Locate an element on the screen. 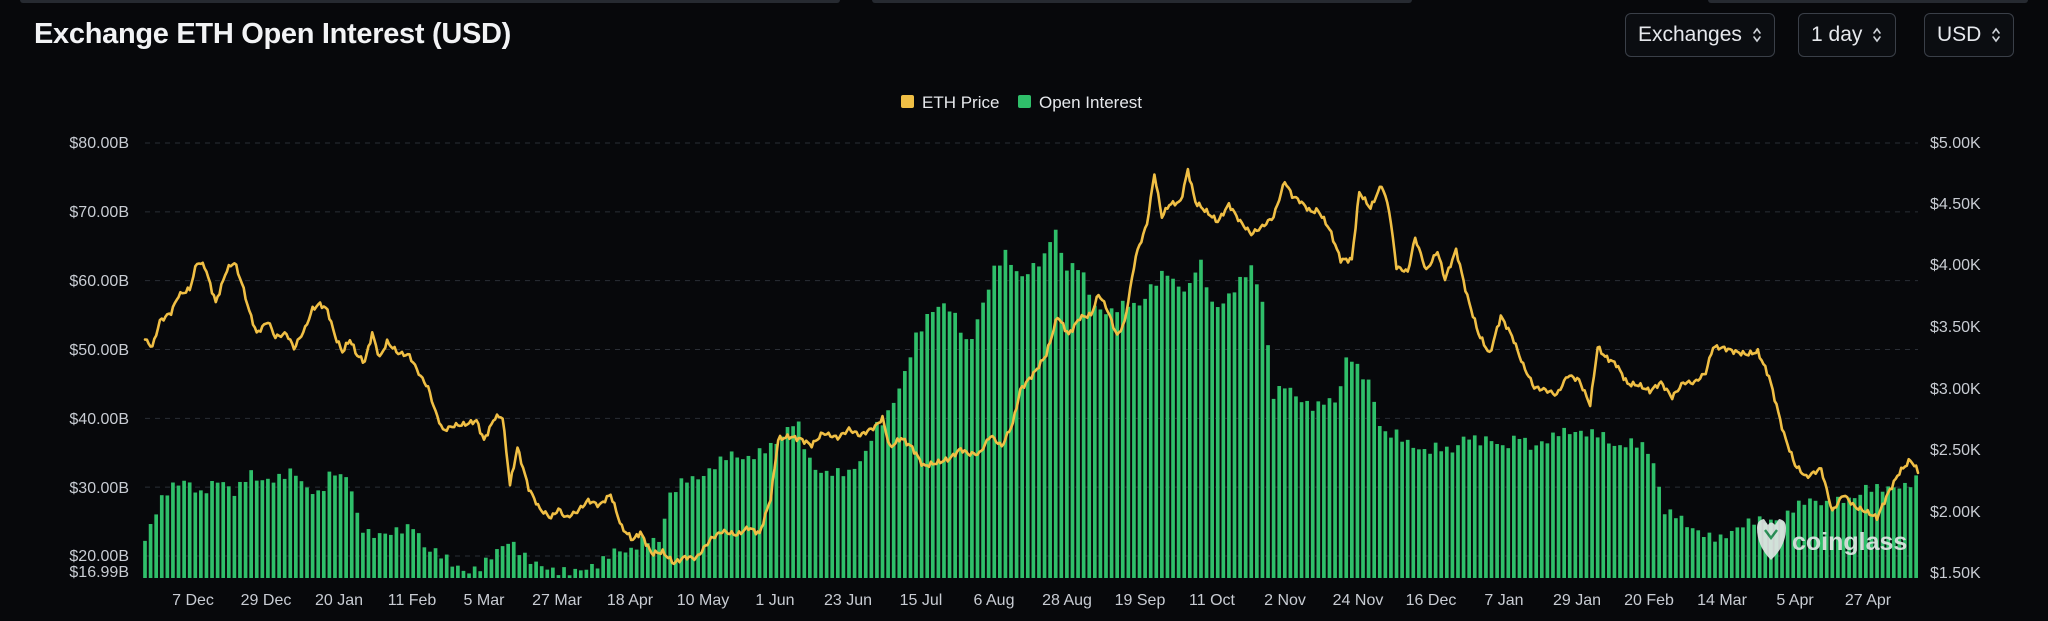 This screenshot has height=621, width=2048. interval-select-value: 1 day is located at coordinates (1837, 34).